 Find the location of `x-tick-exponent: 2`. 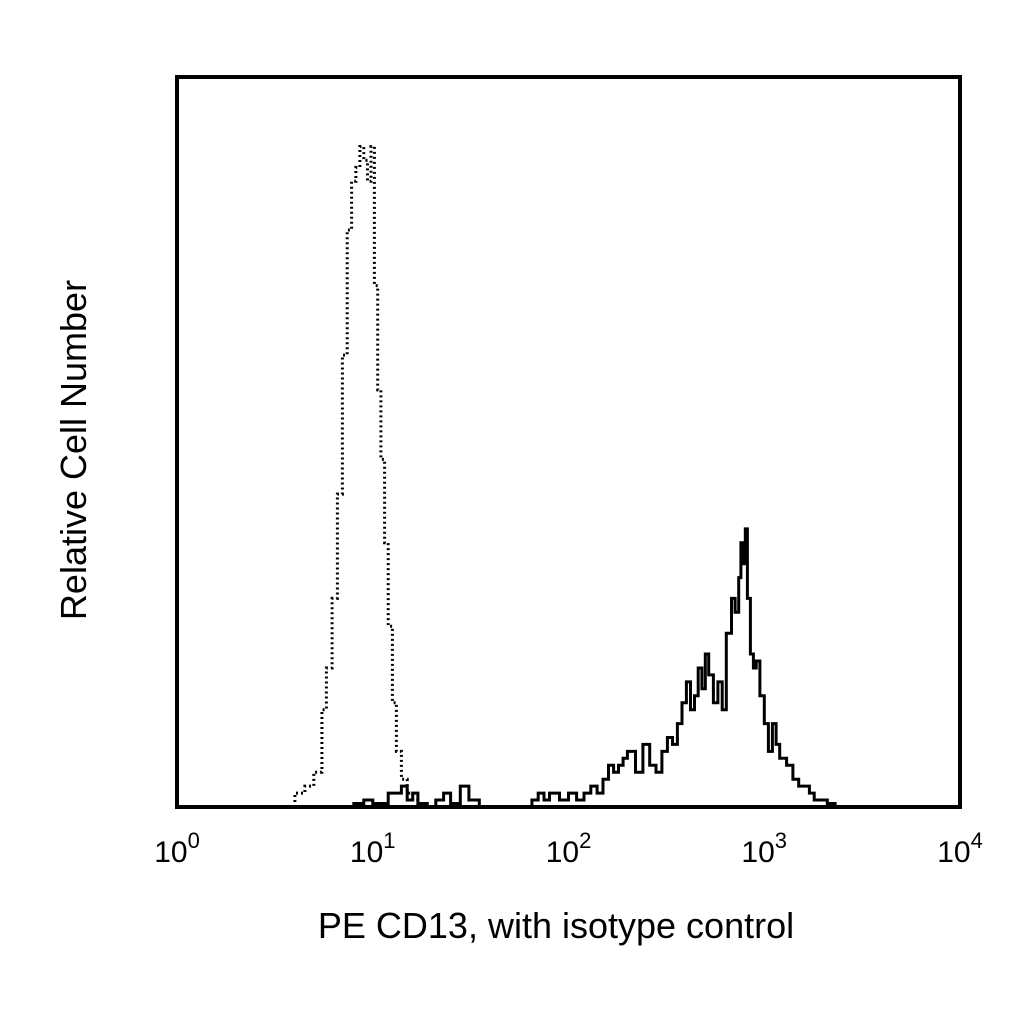

x-tick-exponent: 2 is located at coordinates (585, 840).